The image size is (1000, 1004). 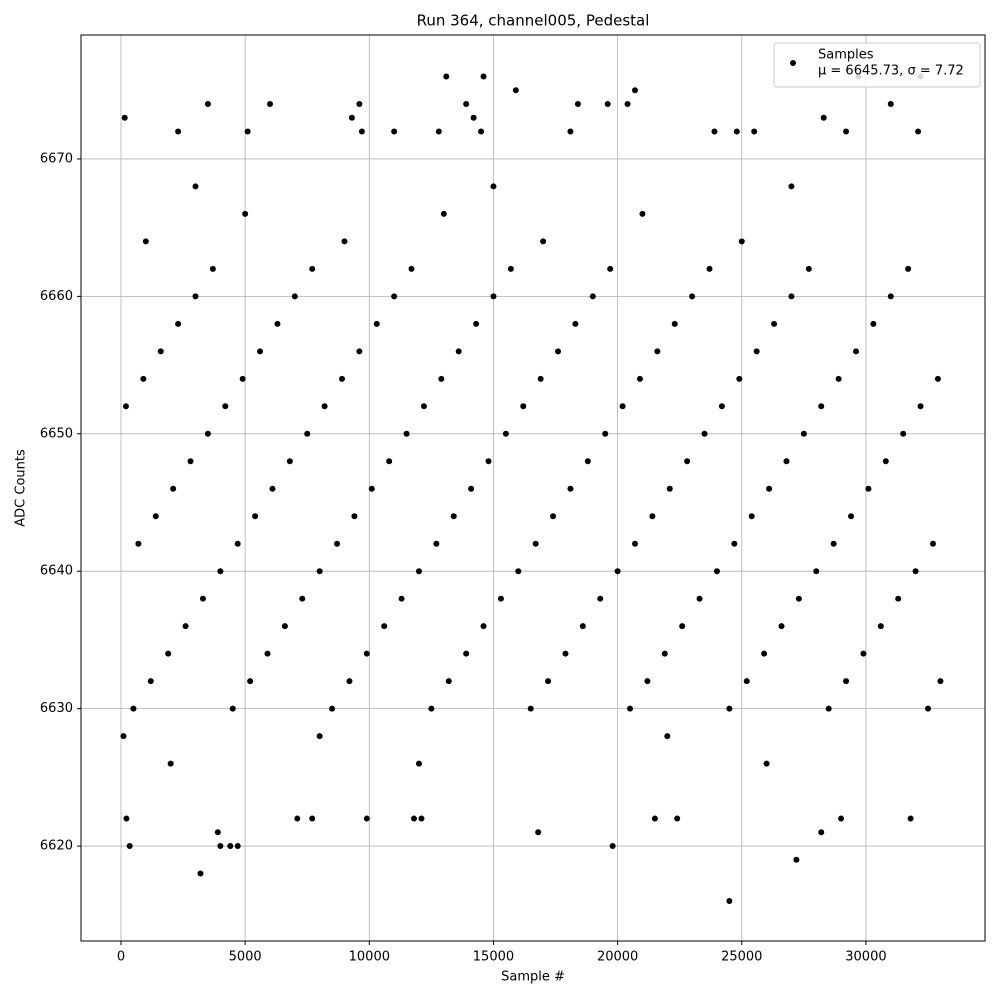 What do you see at coordinates (56, 846) in the screenshot?
I see `y-tick-label: 6620` at bounding box center [56, 846].